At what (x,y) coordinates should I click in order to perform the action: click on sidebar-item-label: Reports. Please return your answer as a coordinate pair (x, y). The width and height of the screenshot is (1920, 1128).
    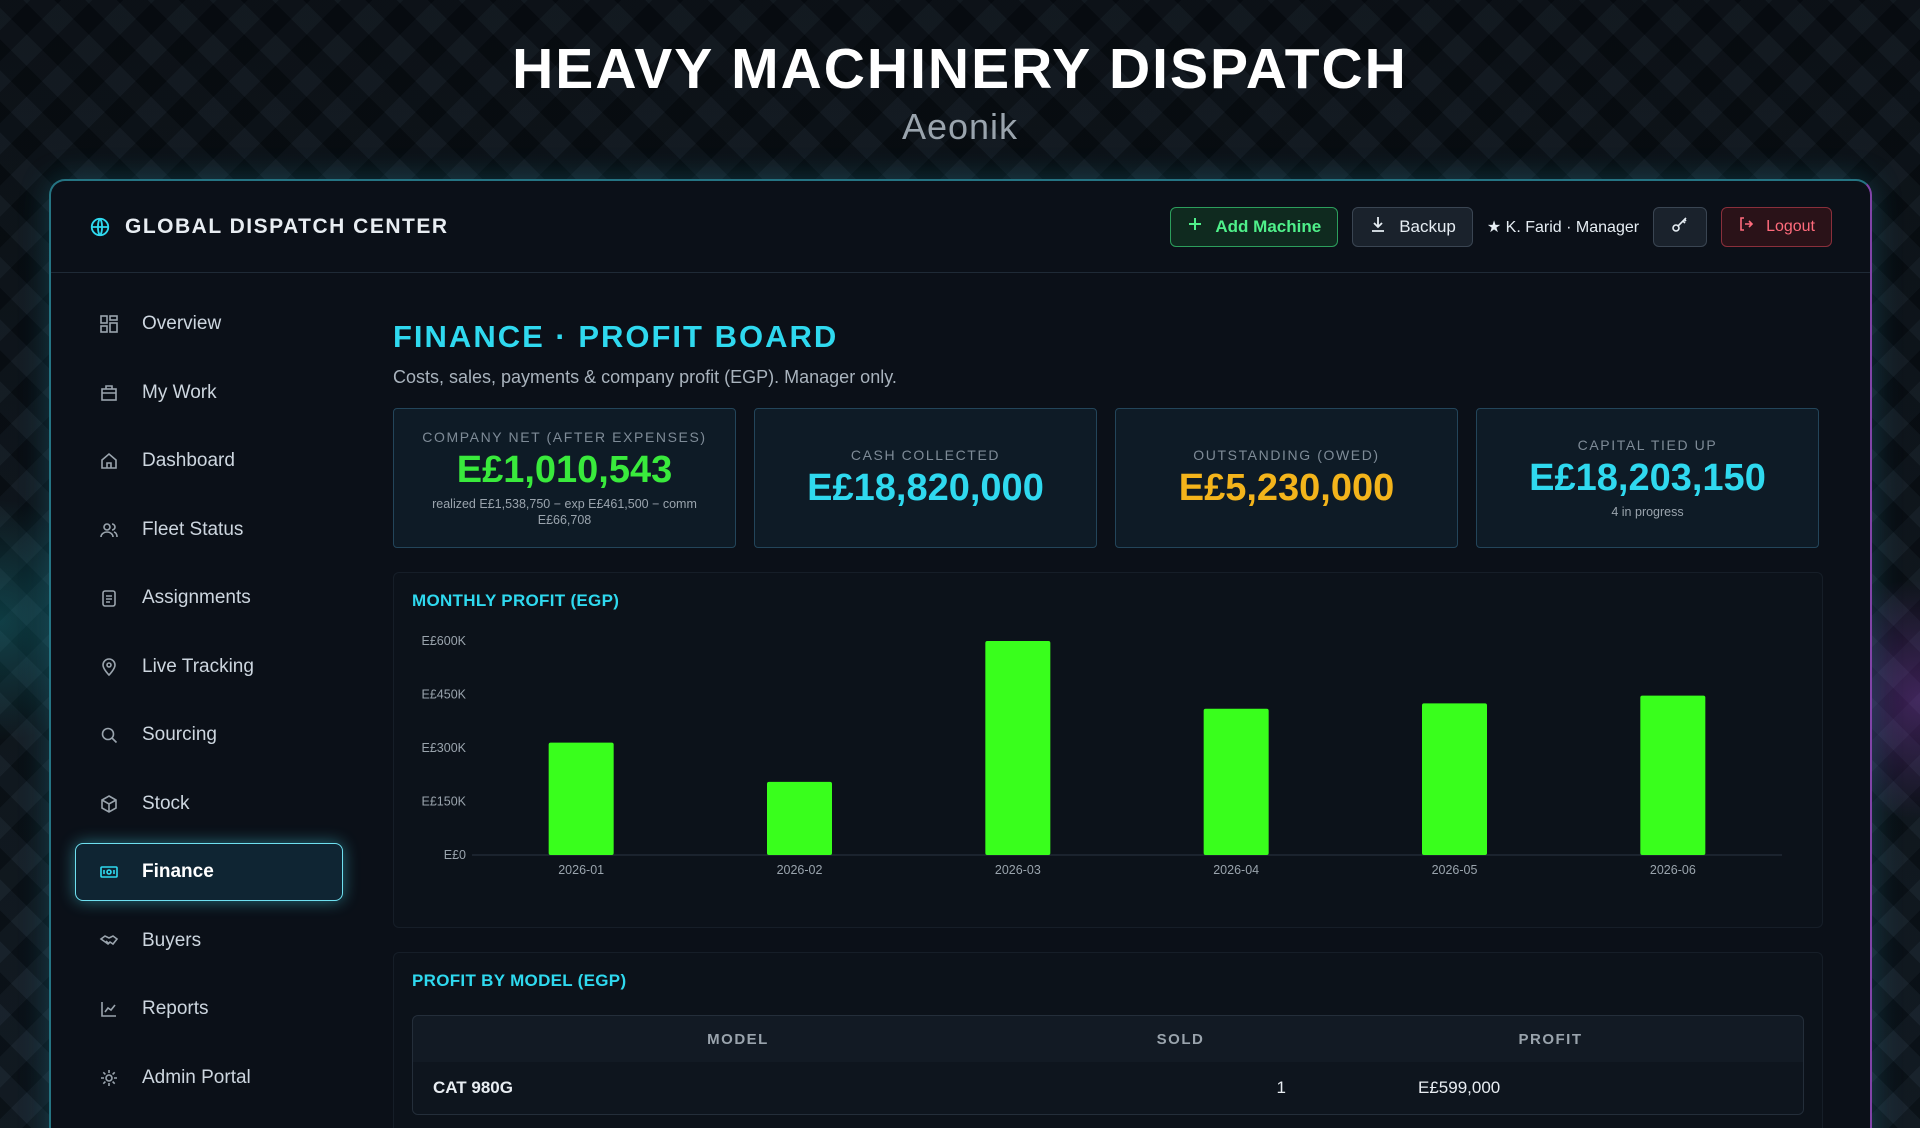
    Looking at the image, I should click on (175, 1008).